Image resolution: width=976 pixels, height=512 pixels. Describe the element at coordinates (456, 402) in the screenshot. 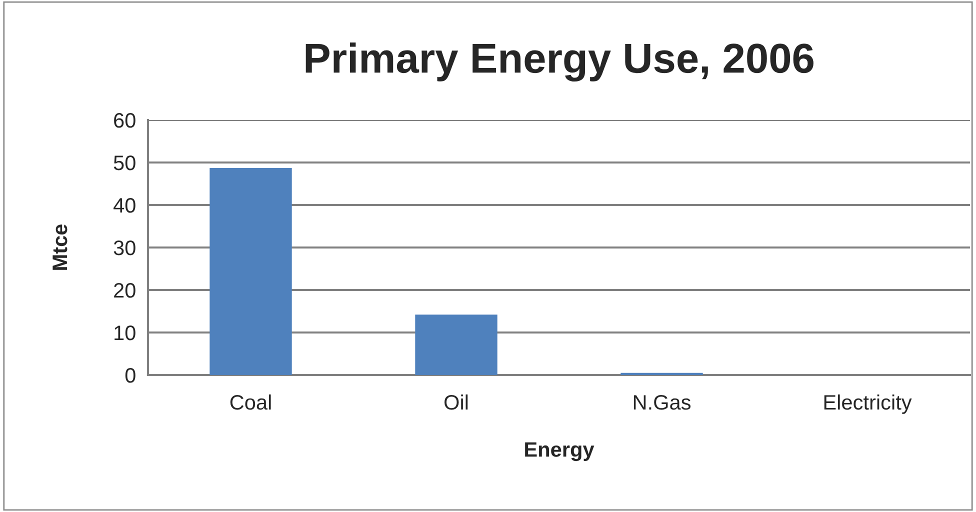

I see `x-tick-label: Oil` at that location.